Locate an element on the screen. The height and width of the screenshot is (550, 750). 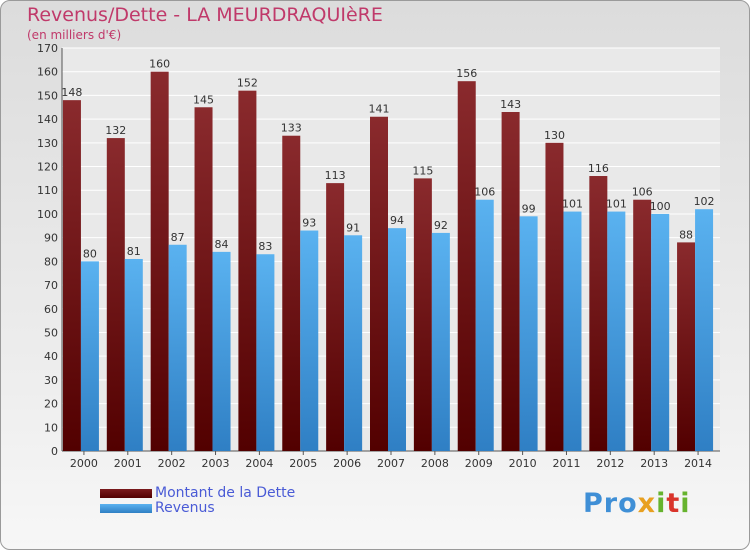
x-tick-label: 2010 is located at coordinates (523, 463).